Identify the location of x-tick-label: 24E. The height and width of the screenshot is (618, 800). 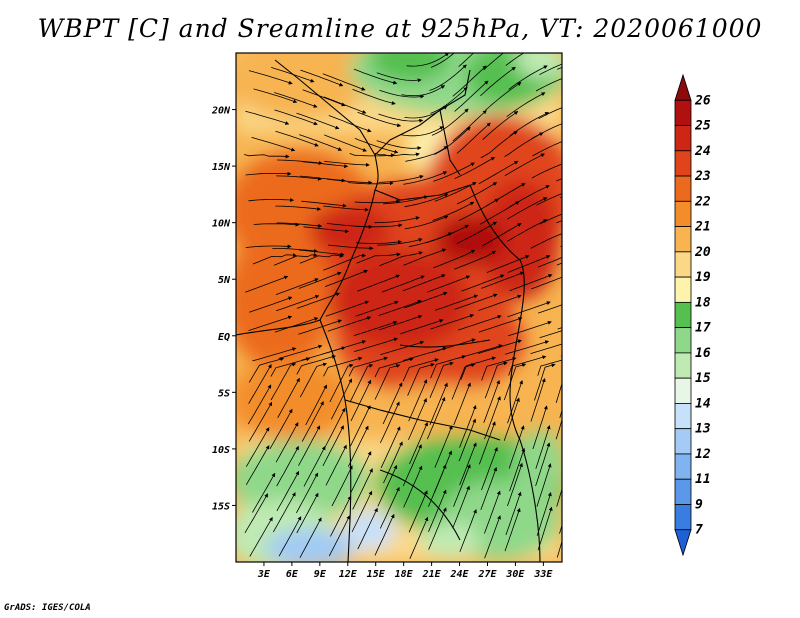
(460, 574).